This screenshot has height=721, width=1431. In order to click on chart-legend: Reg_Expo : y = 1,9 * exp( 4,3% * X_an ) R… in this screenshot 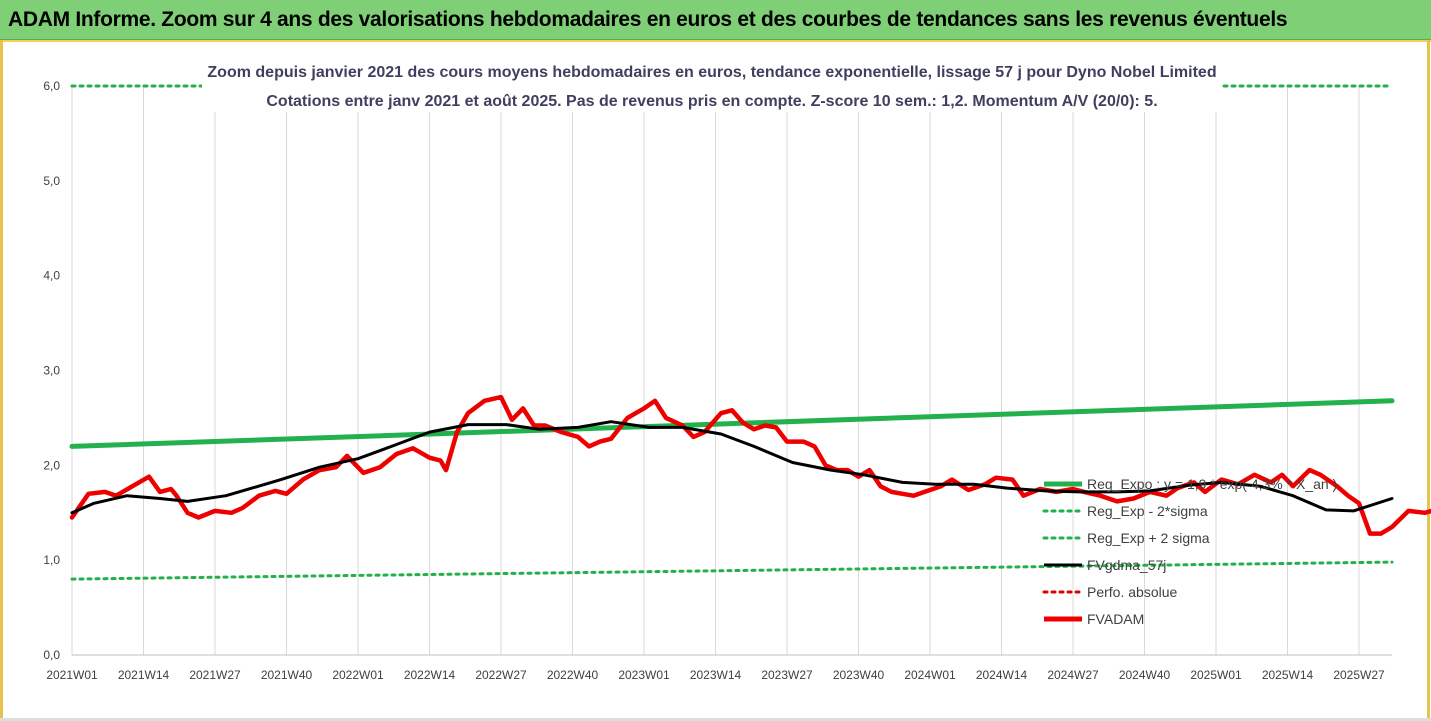, I will do `click(1189, 551)`.